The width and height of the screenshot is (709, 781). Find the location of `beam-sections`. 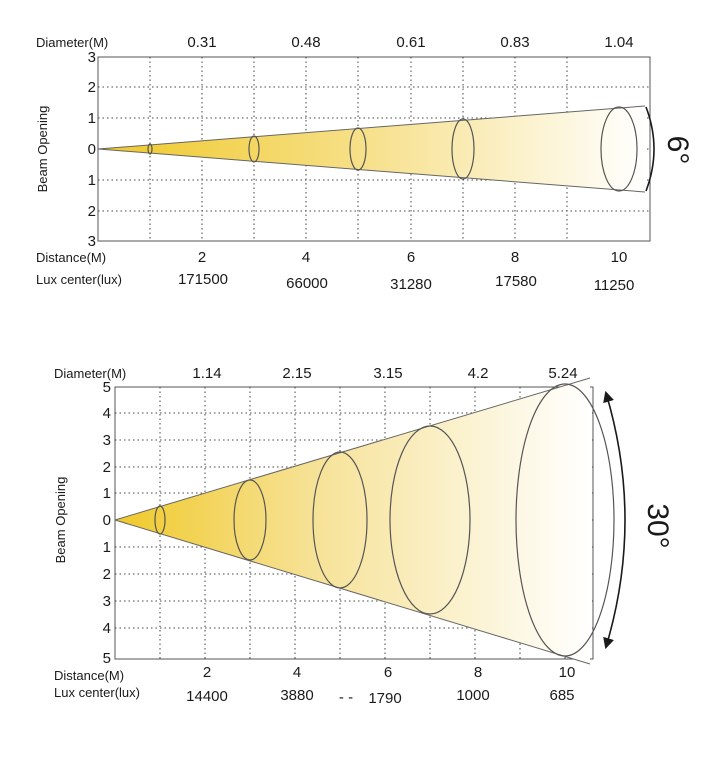

beam-sections is located at coordinates (392, 149).